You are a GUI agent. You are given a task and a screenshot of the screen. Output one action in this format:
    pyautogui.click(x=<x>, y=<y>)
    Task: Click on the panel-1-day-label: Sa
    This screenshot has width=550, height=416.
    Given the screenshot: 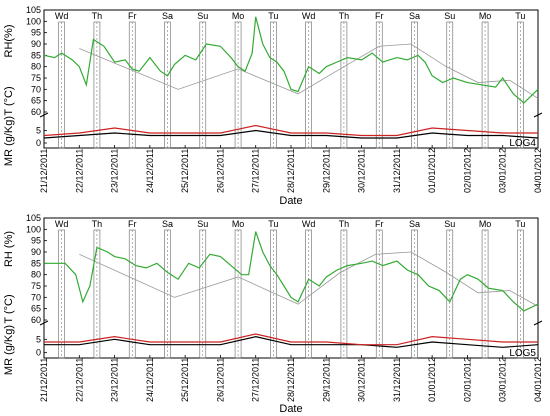 What is the action you would take?
    pyautogui.click(x=167, y=16)
    